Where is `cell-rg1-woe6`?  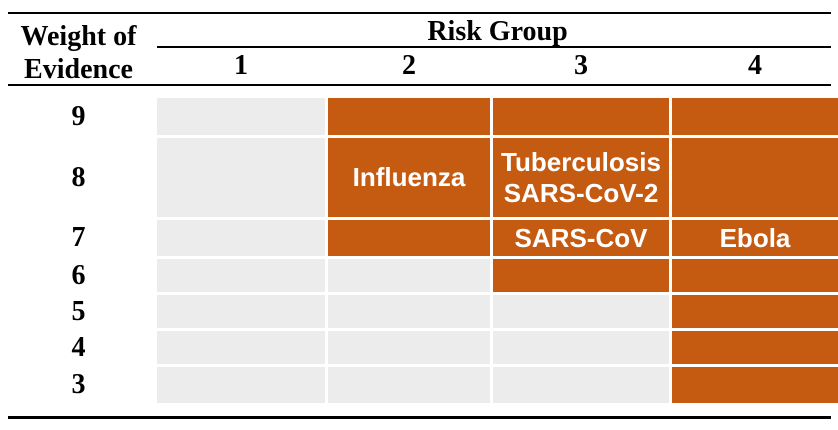
cell-rg1-woe6 is located at coordinates (241, 275).